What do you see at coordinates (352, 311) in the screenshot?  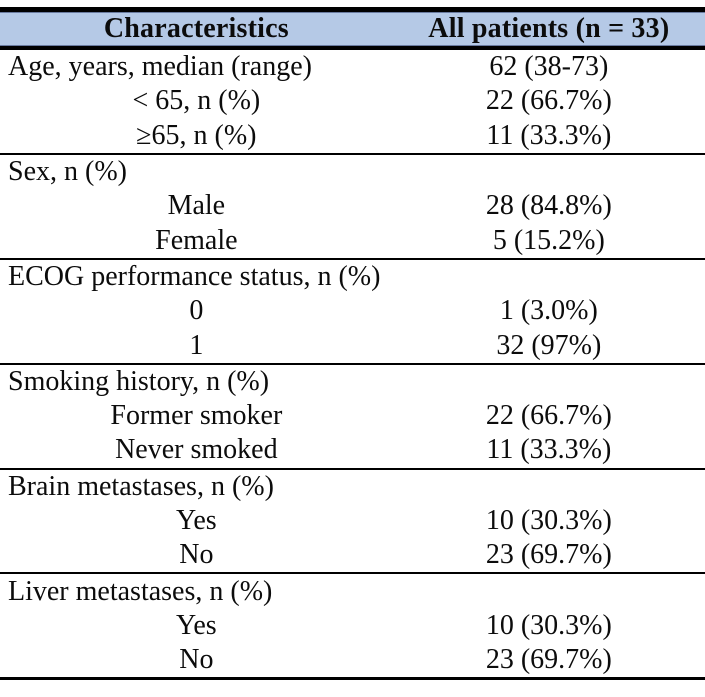 I see `table-row: 0 1 (3.0%)` at bounding box center [352, 311].